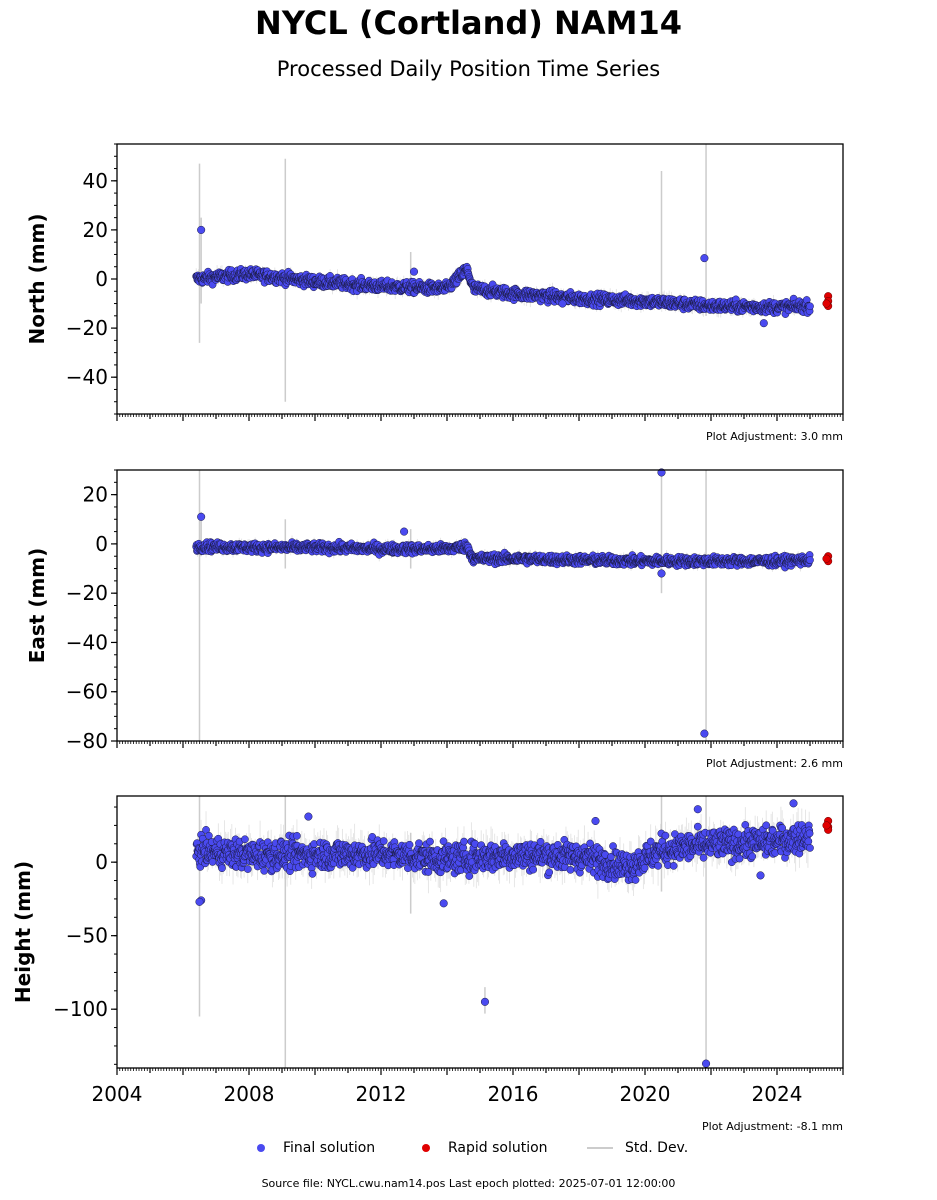  I want to click on y-tick-label: −60, so click(87, 692).